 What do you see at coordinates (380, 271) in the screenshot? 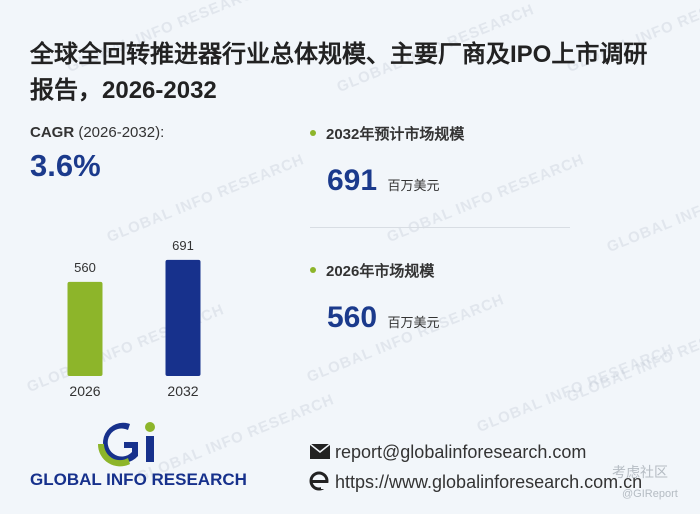
I see `stat-label: 2026年市场规模` at bounding box center [380, 271].